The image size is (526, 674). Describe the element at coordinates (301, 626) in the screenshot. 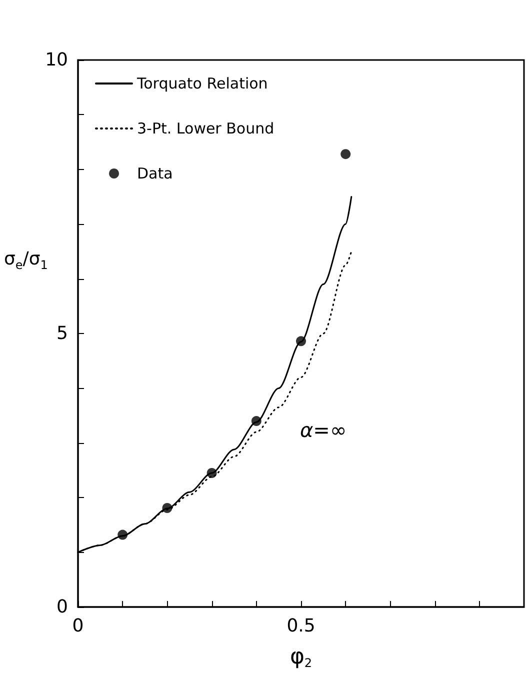

I see `x-tick-label: 0.5` at that location.